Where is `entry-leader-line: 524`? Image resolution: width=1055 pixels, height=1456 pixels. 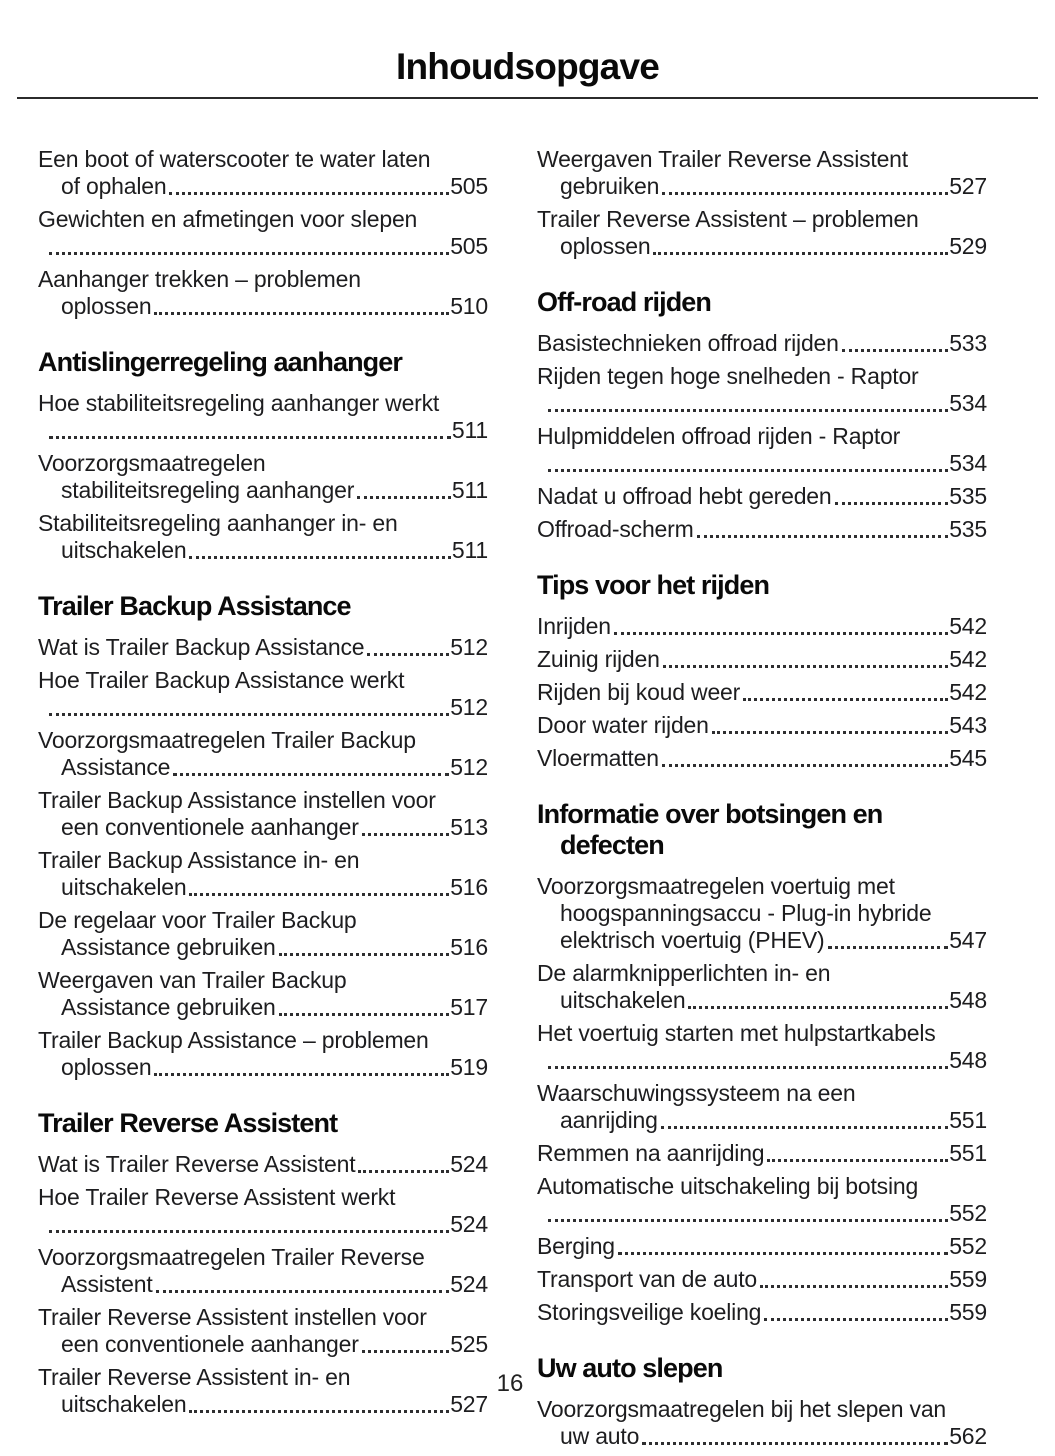 entry-leader-line: 524 is located at coordinates (263, 1224).